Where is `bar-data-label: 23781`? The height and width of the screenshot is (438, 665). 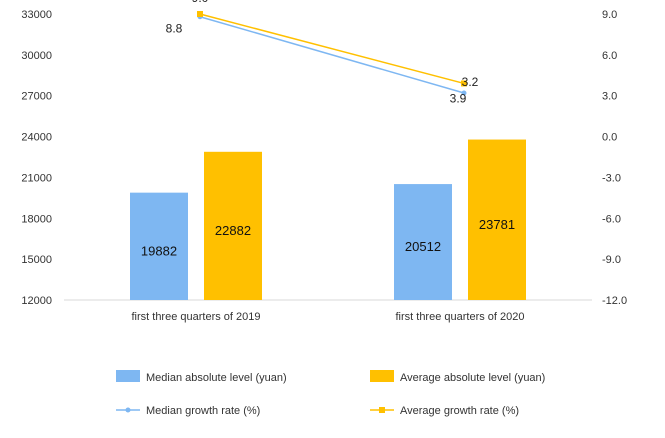
bar-data-label: 23781 is located at coordinates (497, 224).